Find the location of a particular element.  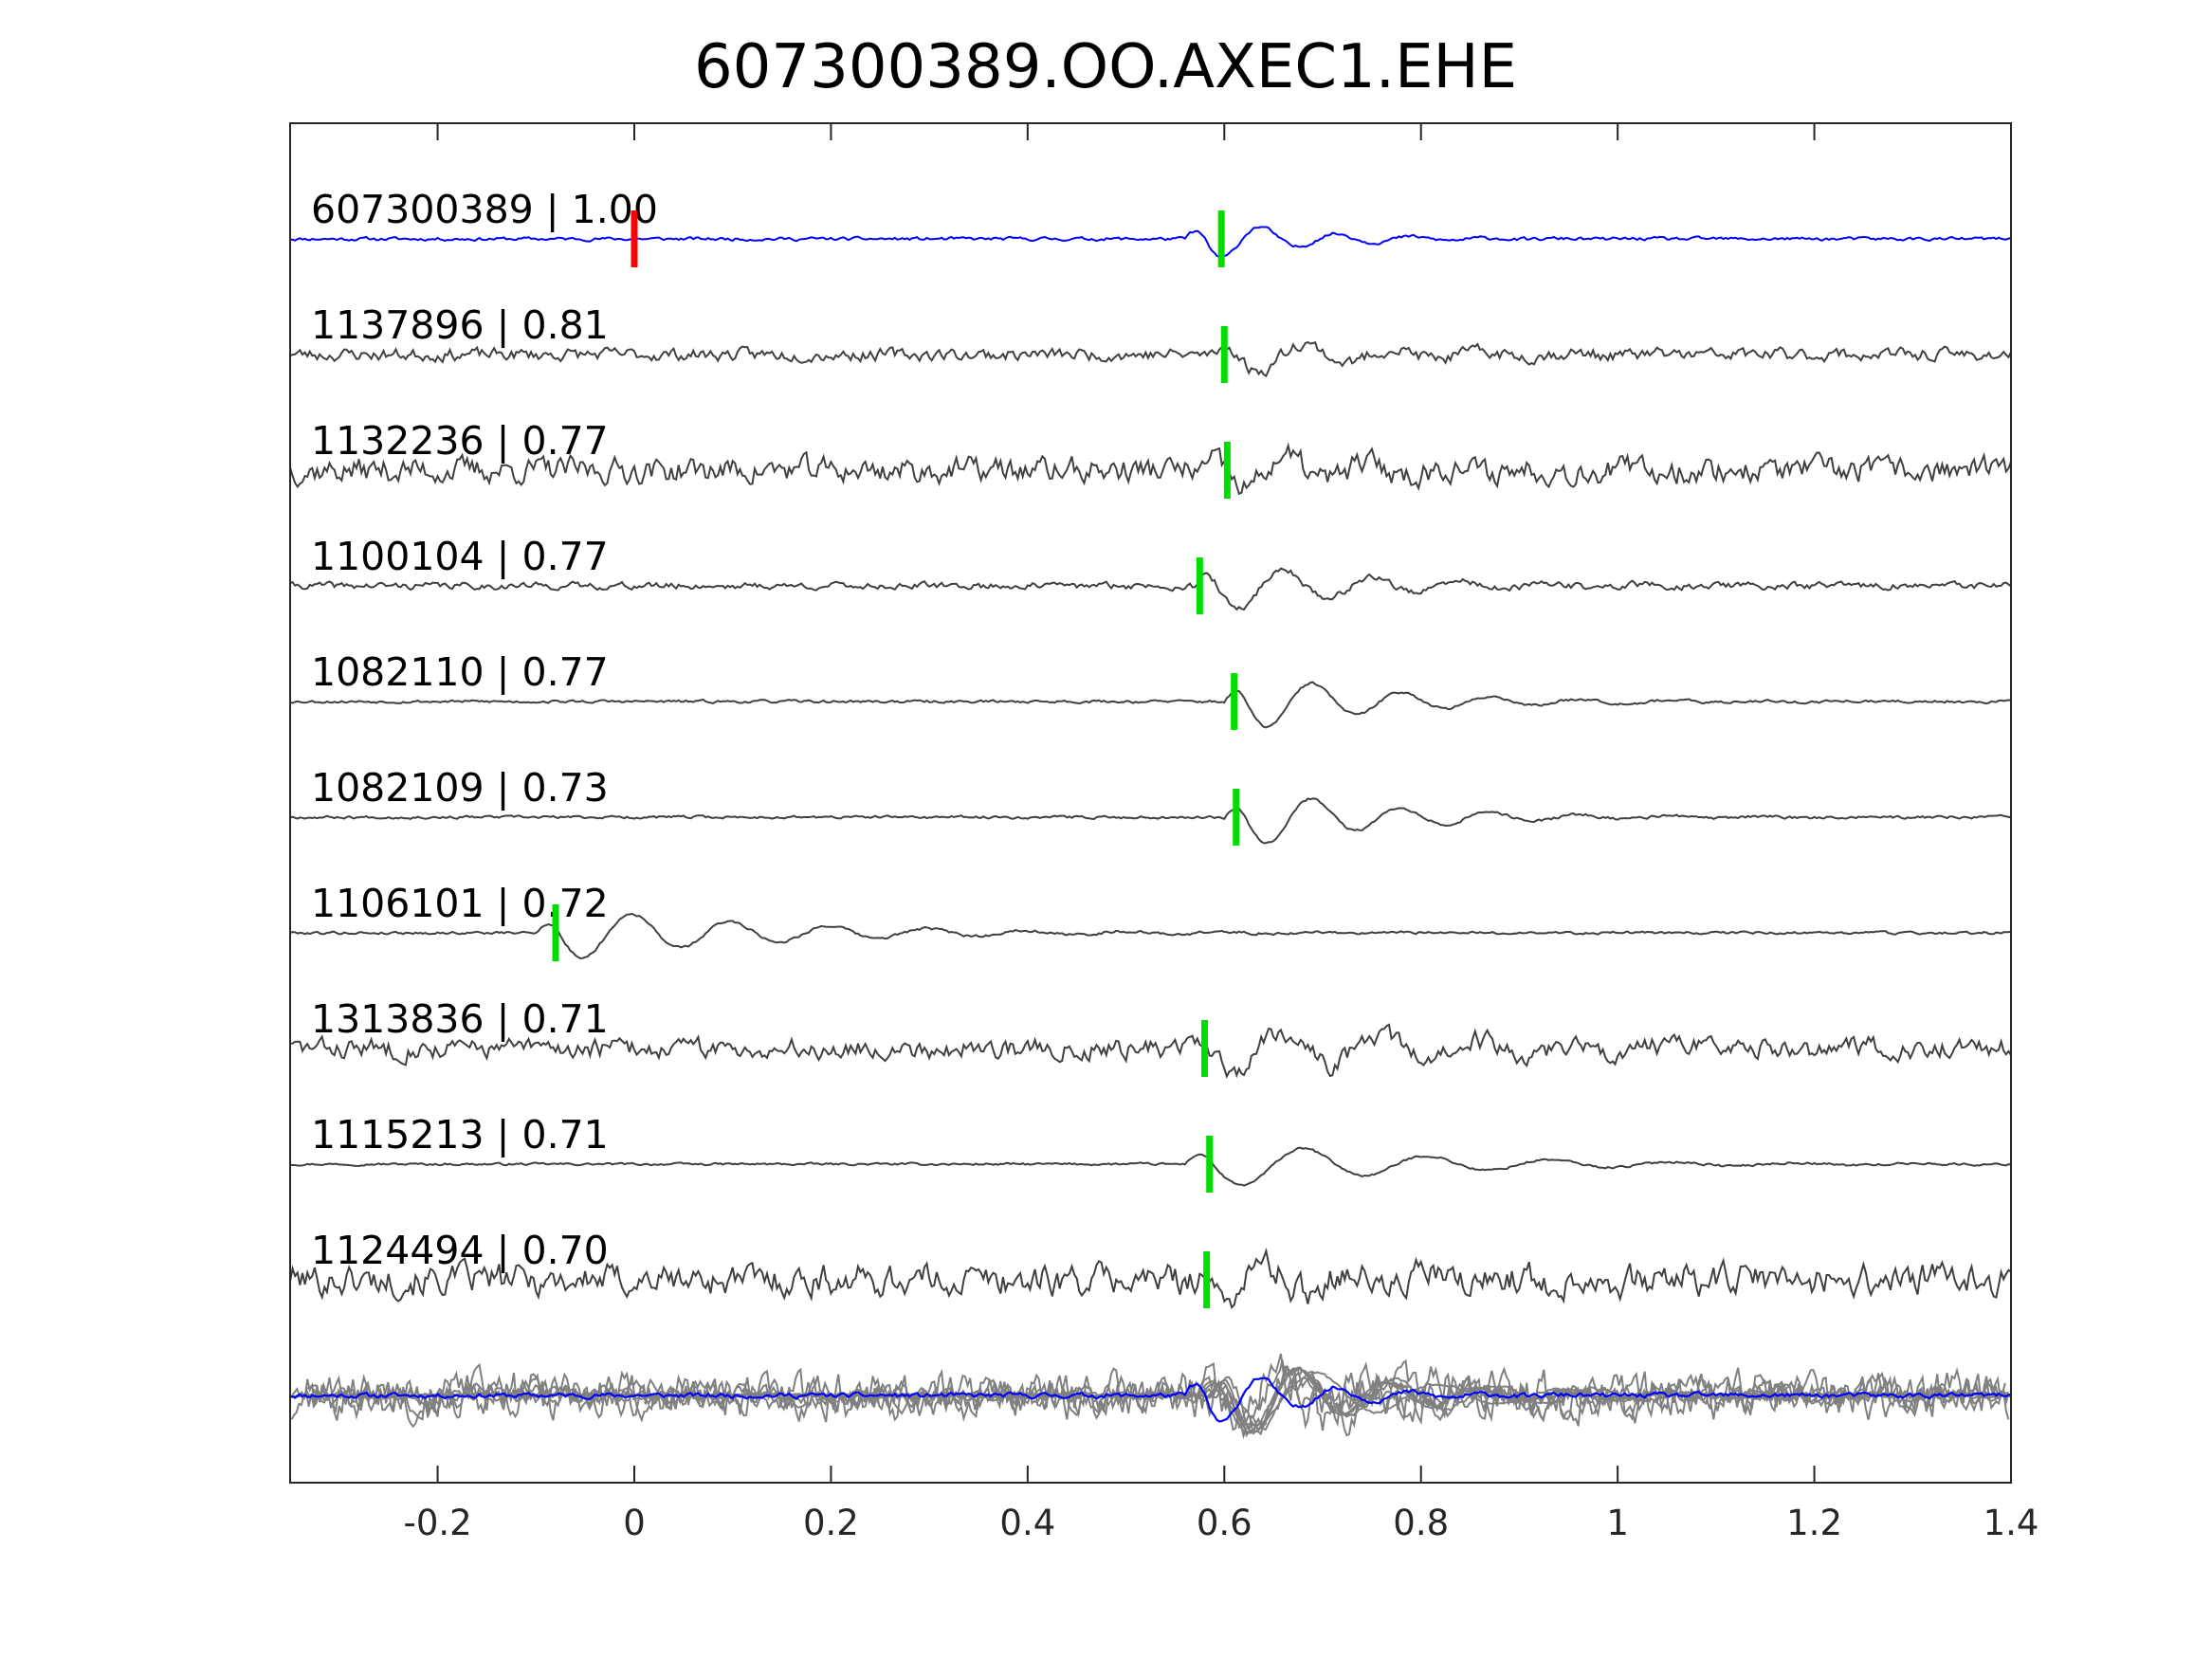

trace-label-1082109: 1082109 | 0.73 is located at coordinates (460, 788).